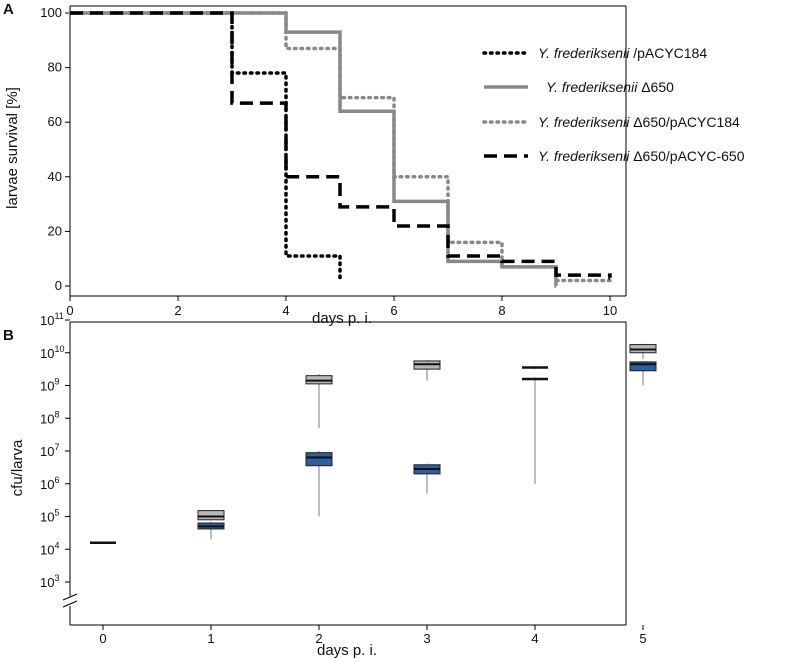 The width and height of the screenshot is (804, 662). I want to click on legend-label-1: Y. frederiksenii /pACYC184, so click(622, 53).